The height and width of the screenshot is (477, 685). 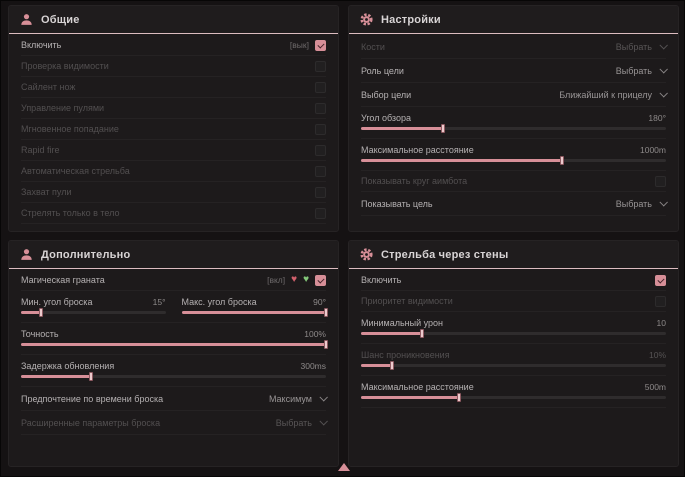 I want to click on toggle-row: Показывать круг аимбота, so click(x=513, y=181).